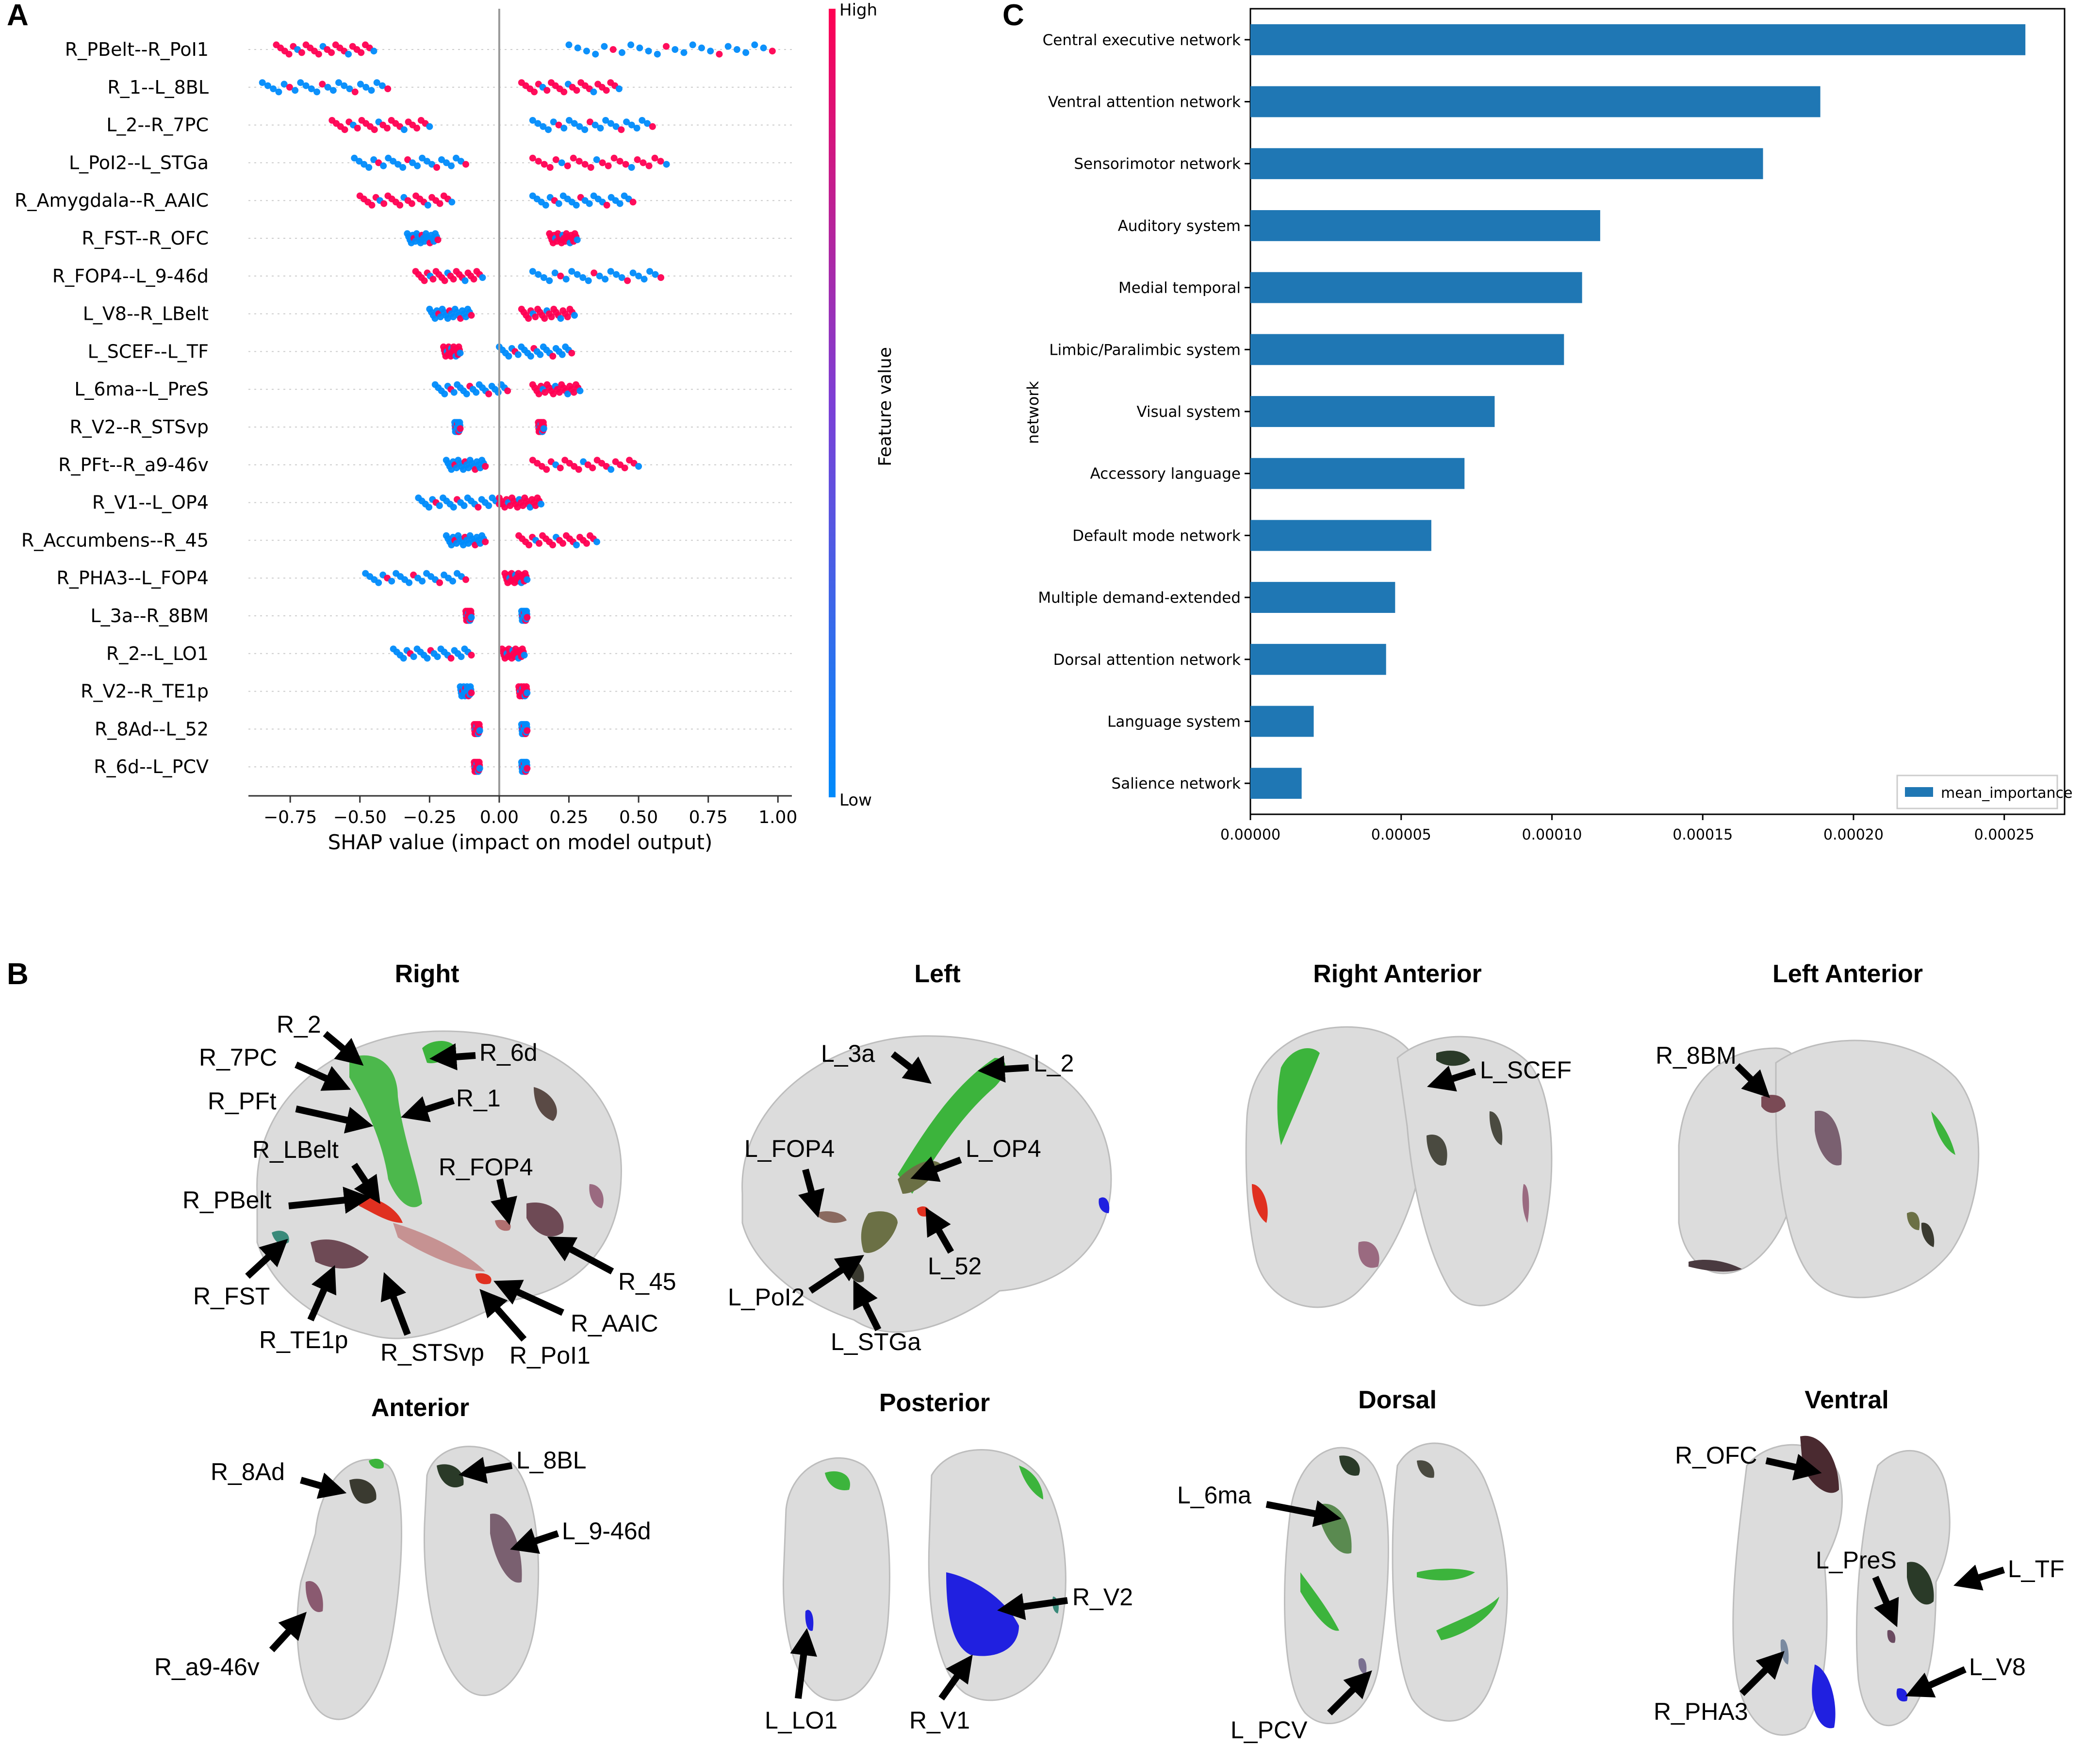  Describe the element at coordinates (1003, 1148) in the screenshot. I see `label-l-op4: L_OP4` at that location.